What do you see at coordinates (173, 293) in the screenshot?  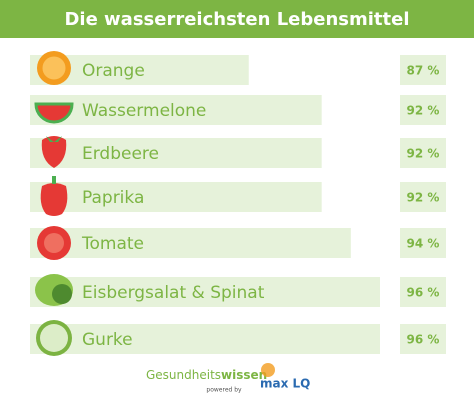 I see `category-label: Eisbergsalat & Spinat` at bounding box center [173, 293].